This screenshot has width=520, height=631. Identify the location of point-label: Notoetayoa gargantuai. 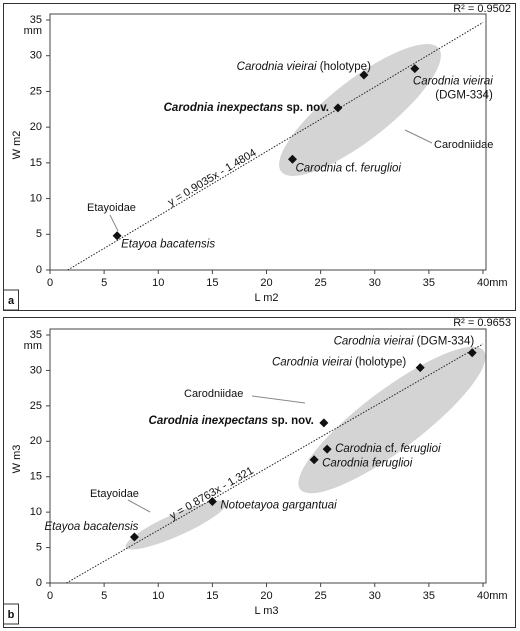
(278, 506).